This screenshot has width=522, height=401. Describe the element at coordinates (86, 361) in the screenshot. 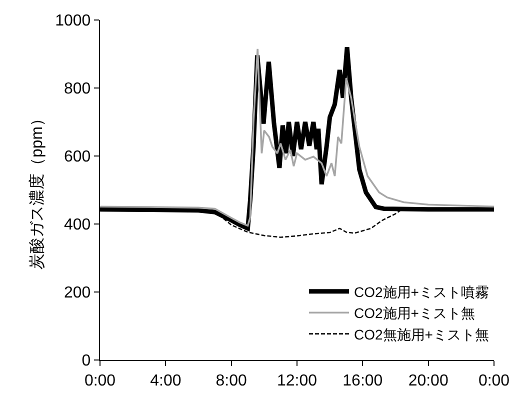

I see `y-tick-label: 0` at that location.